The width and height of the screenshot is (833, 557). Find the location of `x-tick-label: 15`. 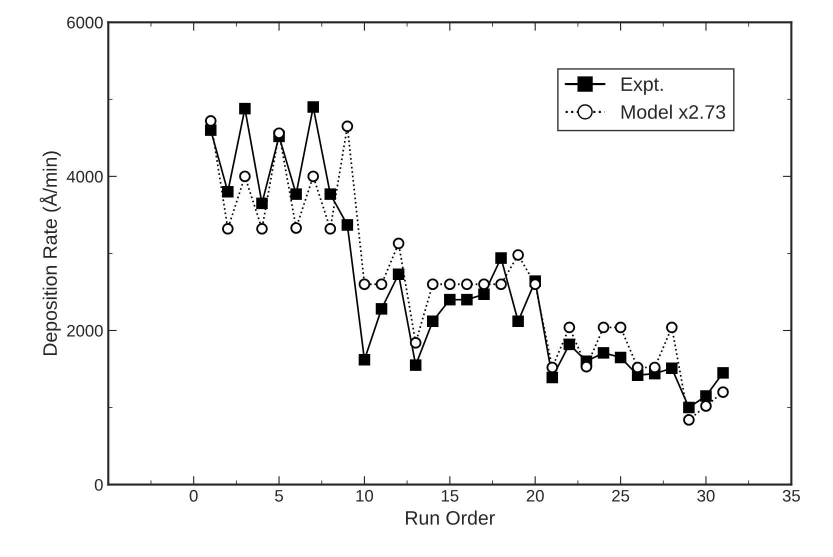

x-tick-label: 15 is located at coordinates (450, 496).